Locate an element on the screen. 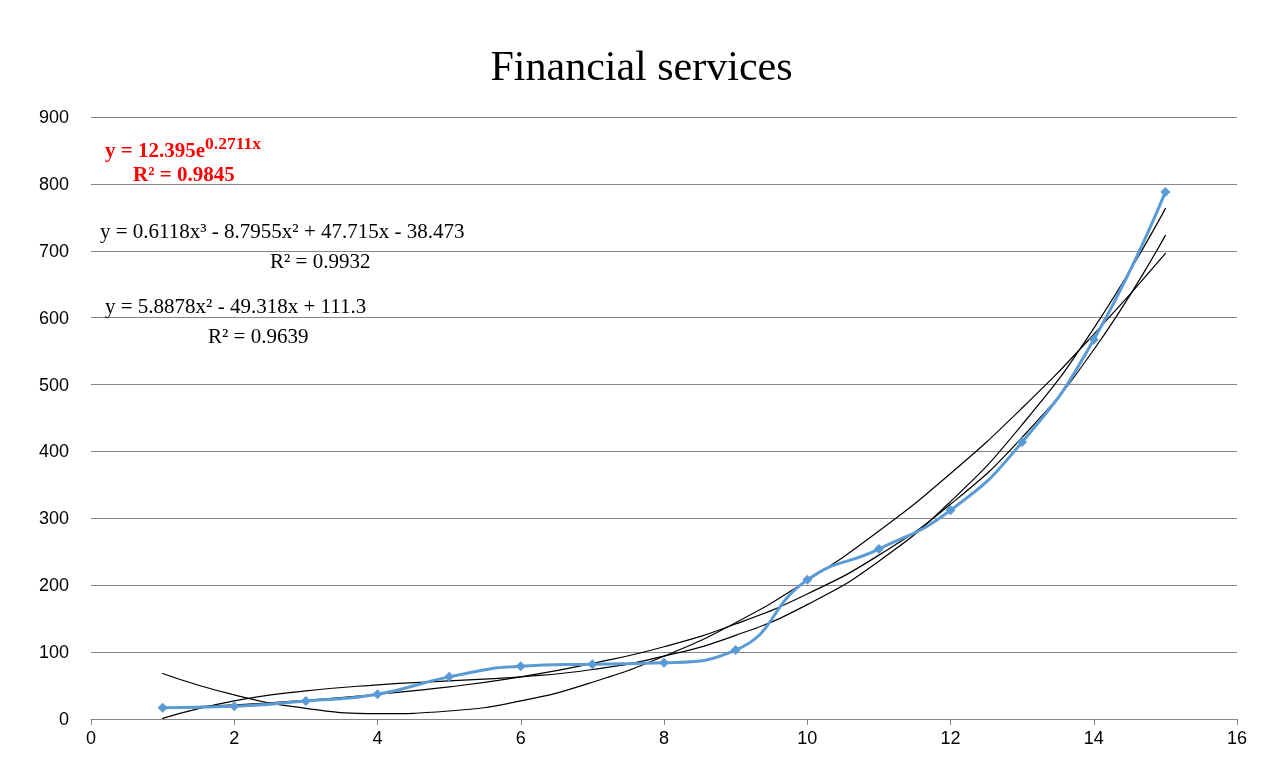 The image size is (1283, 782). x-tick-label: 2 is located at coordinates (234, 738).